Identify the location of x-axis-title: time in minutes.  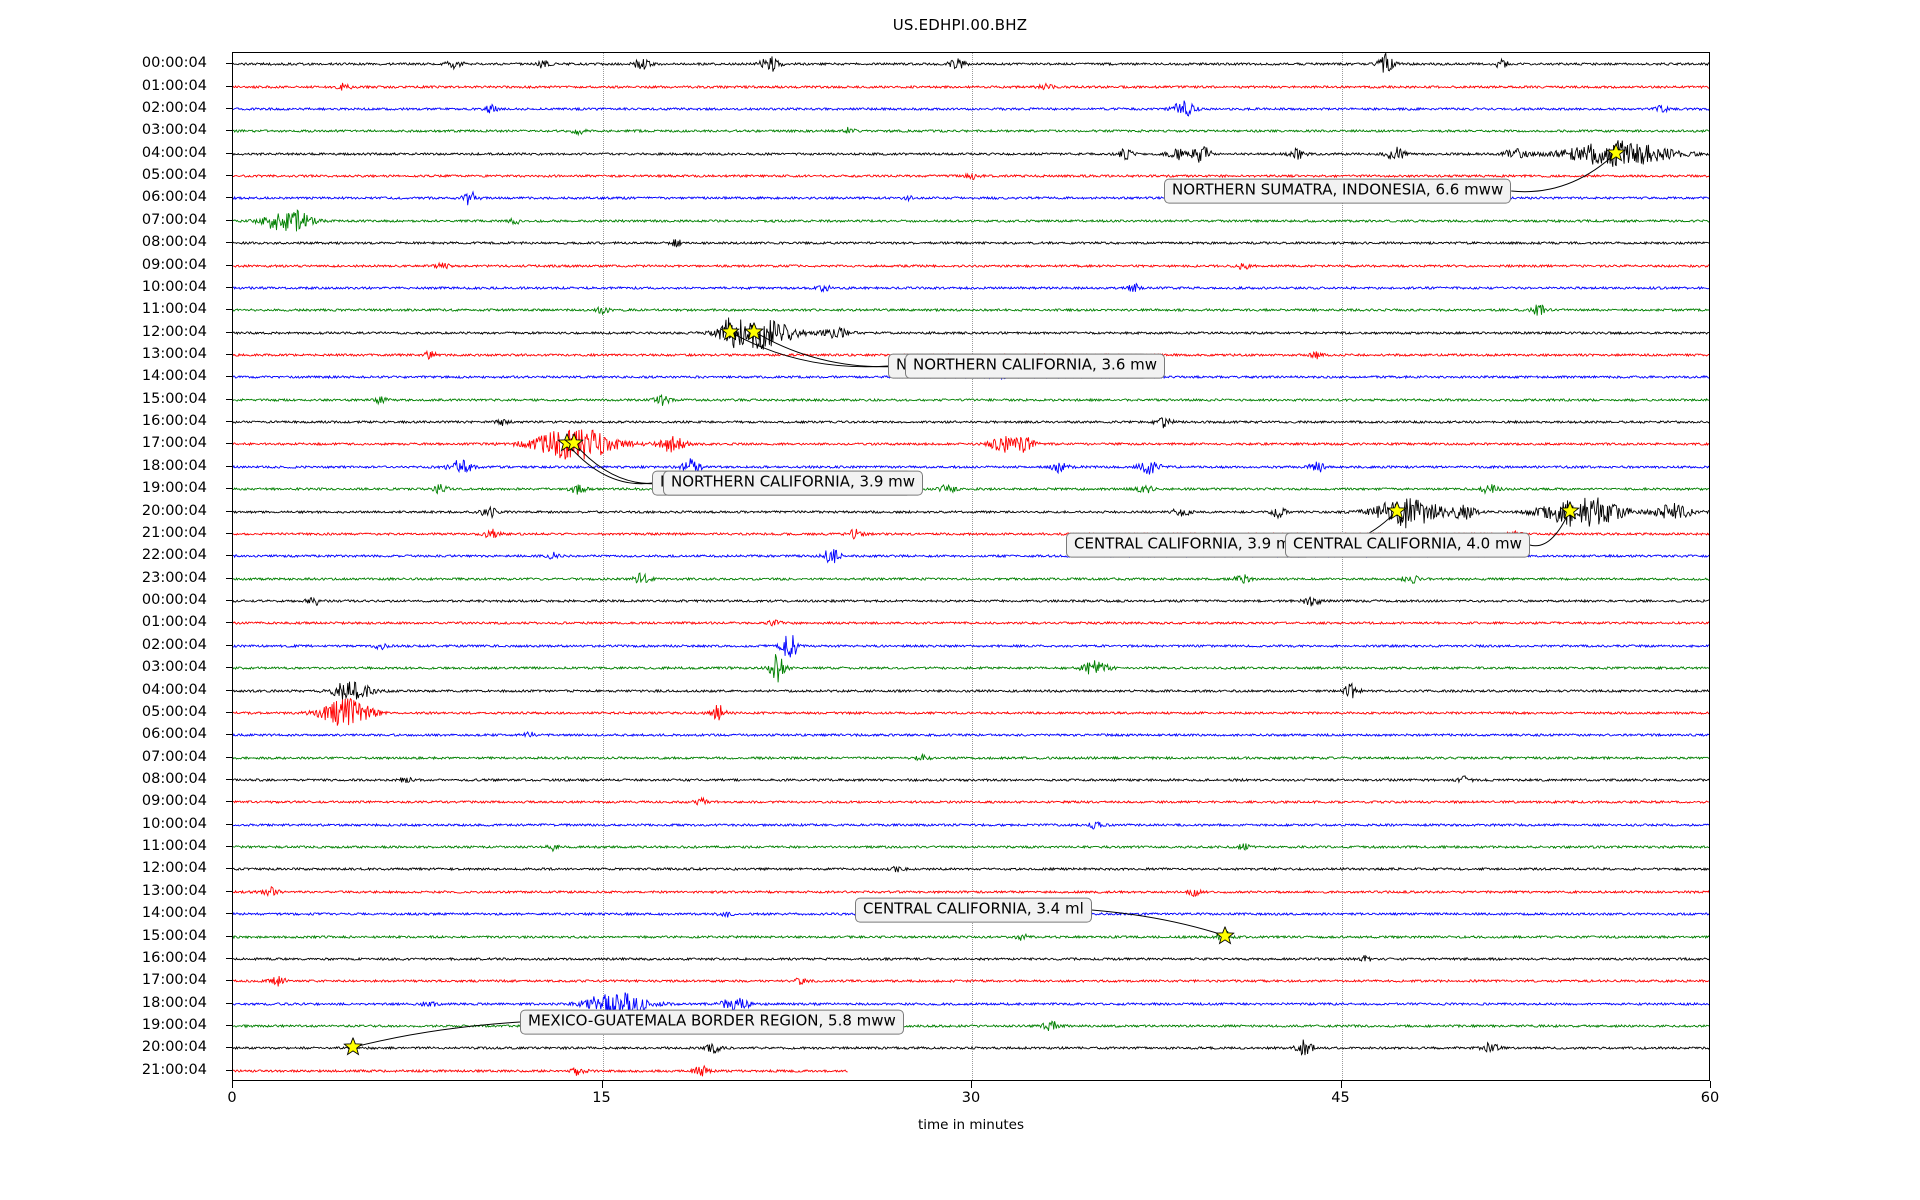
(971, 1125).